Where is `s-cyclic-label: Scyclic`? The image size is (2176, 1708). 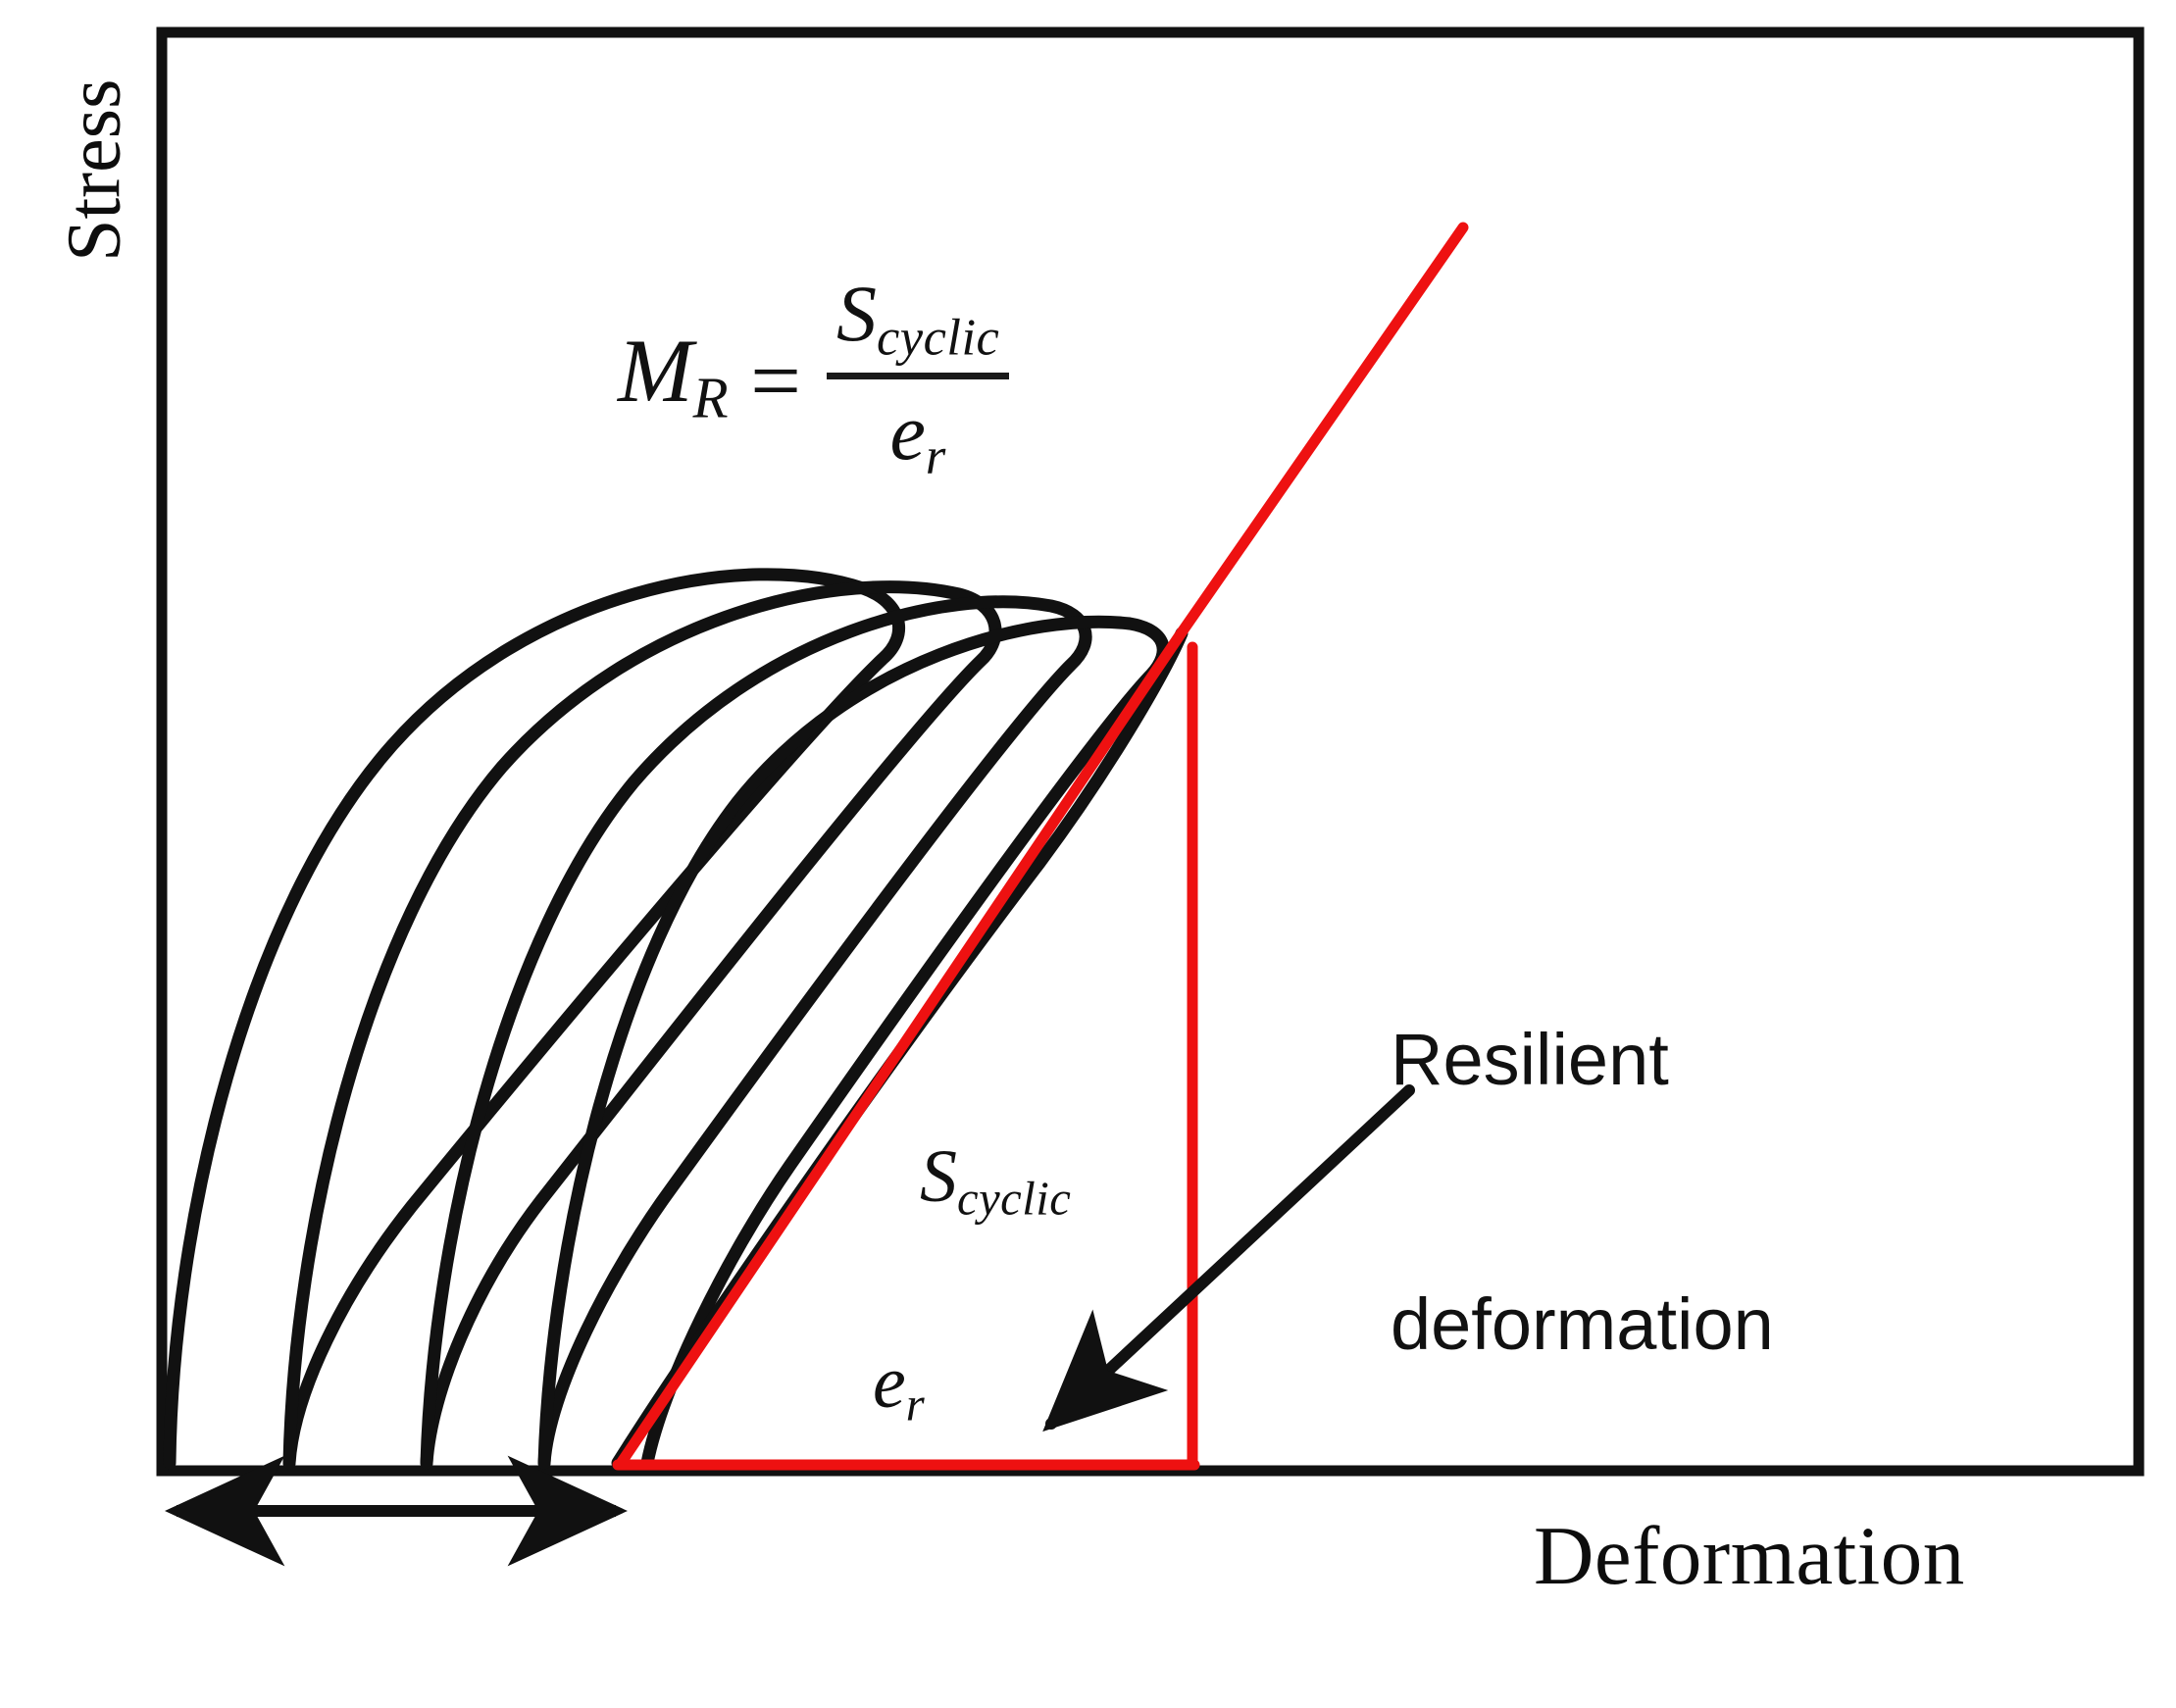
s-cyclic-label: Scyclic is located at coordinates (996, 1180).